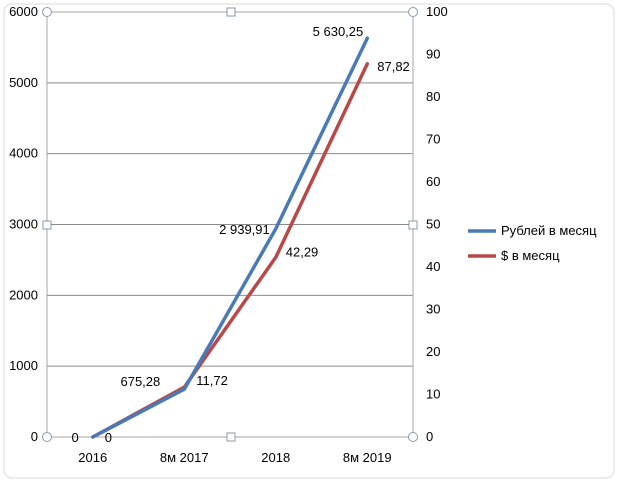 The height and width of the screenshot is (483, 620). I want to click on data-label-usd: 42,29, so click(302, 251).